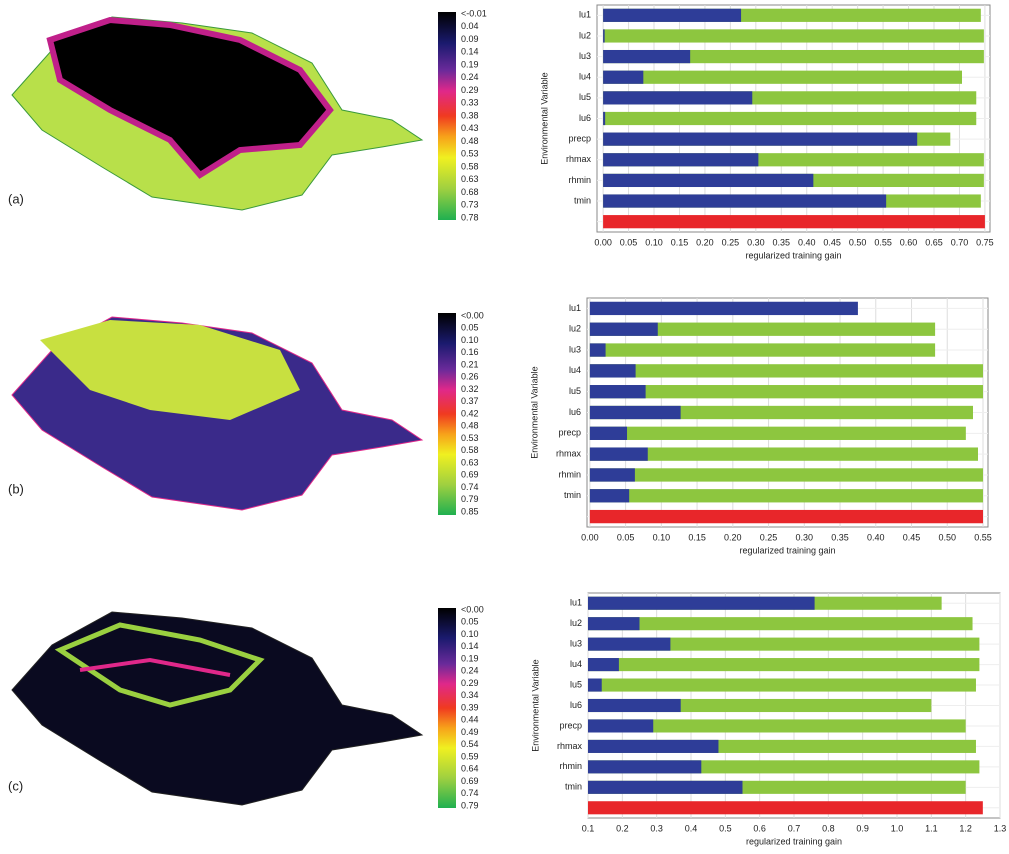  I want to click on map-a, so click(217, 113).